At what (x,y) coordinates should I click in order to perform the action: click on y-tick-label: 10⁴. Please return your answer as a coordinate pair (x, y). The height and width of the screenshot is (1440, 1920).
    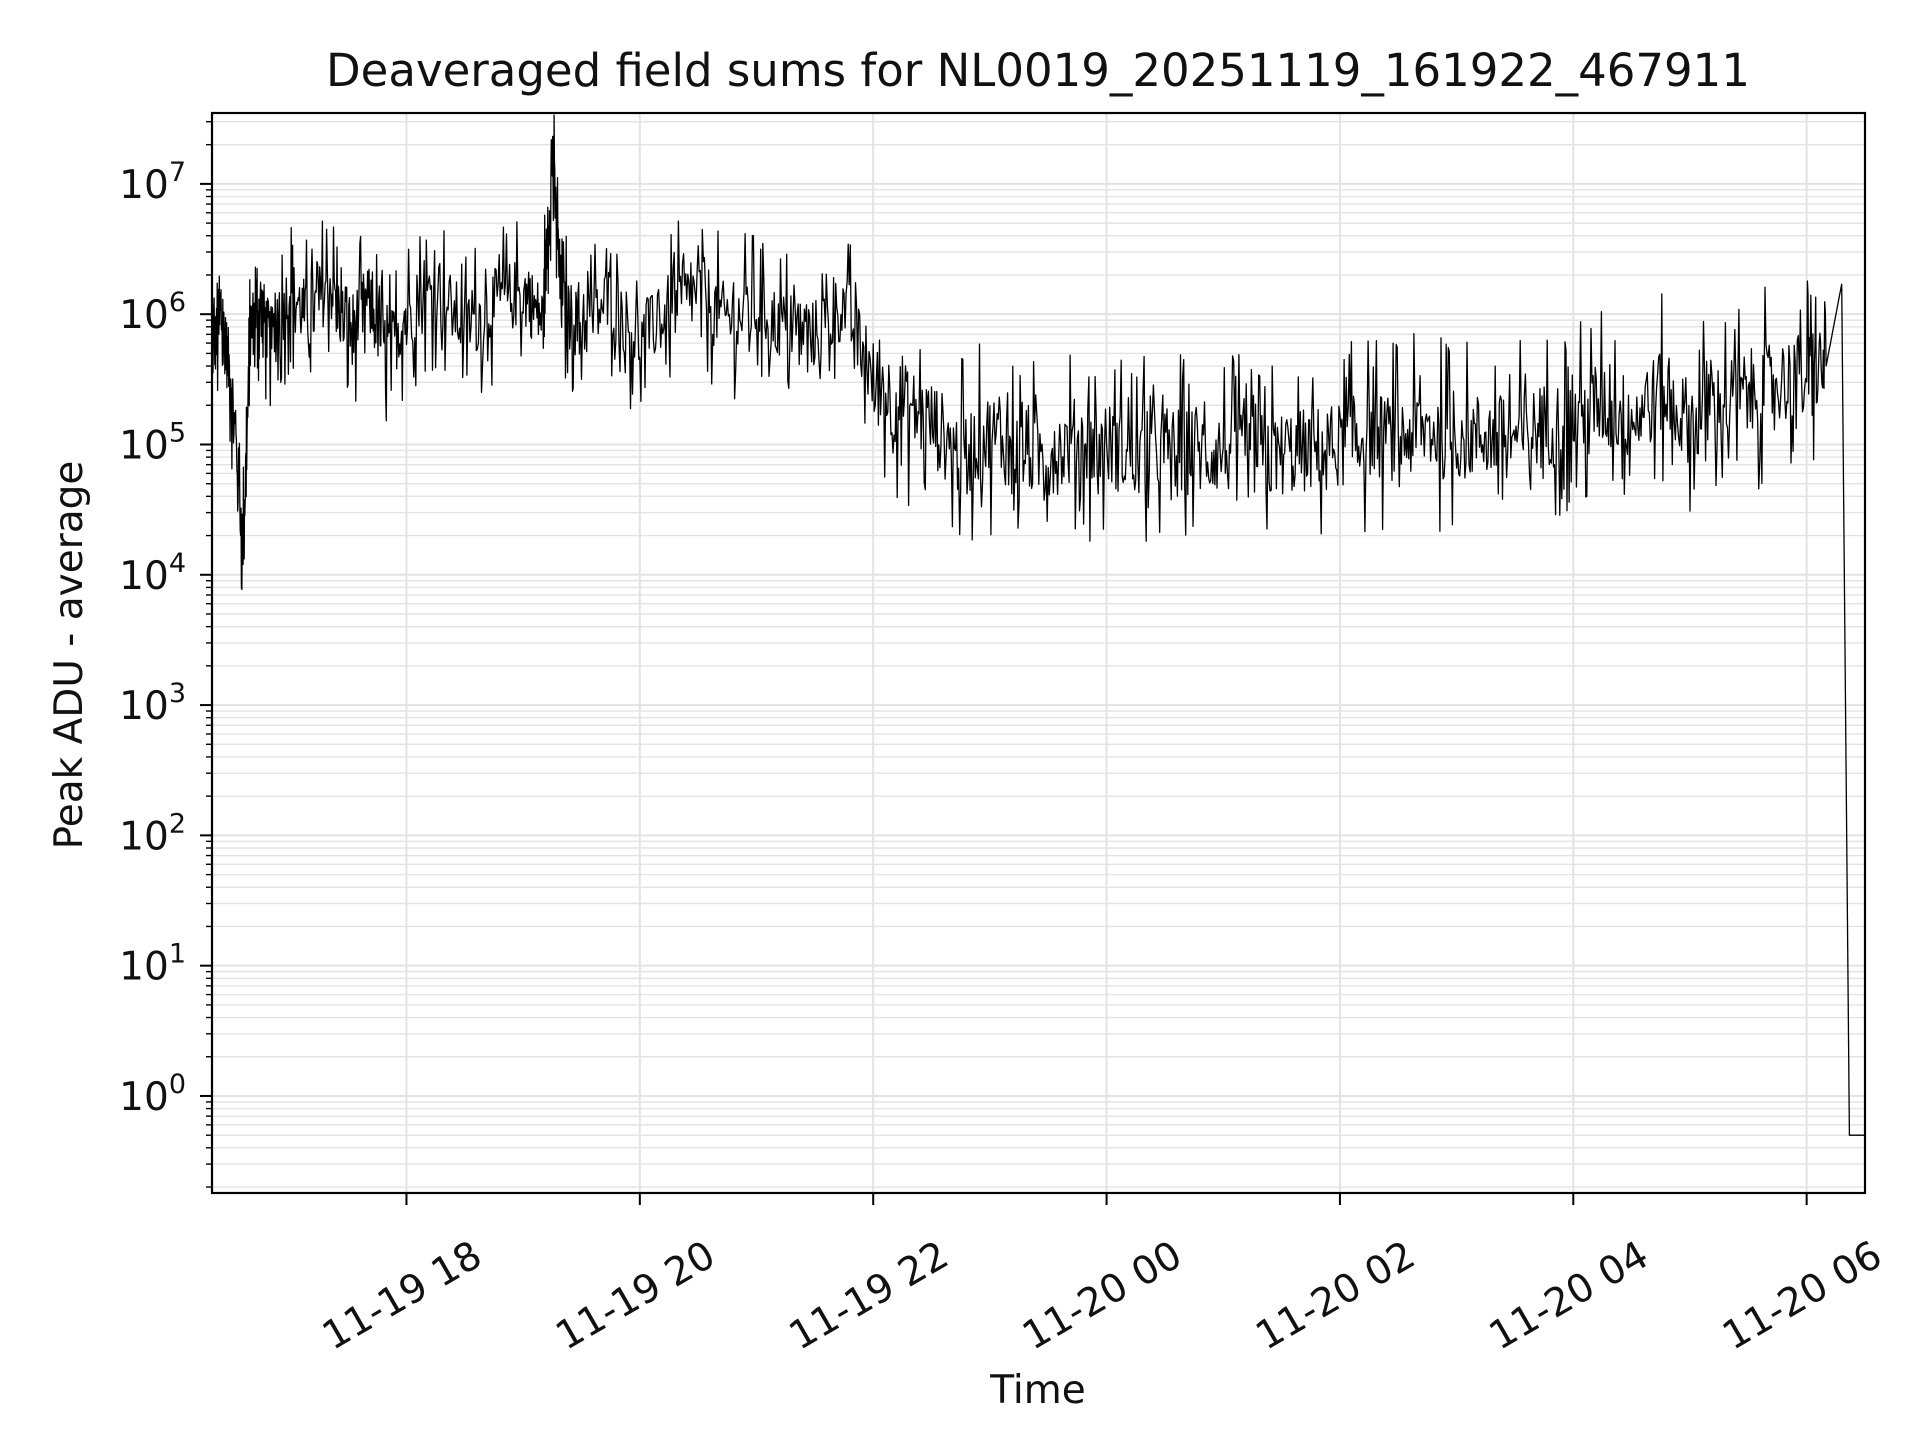
    Looking at the image, I should click on (152, 573).